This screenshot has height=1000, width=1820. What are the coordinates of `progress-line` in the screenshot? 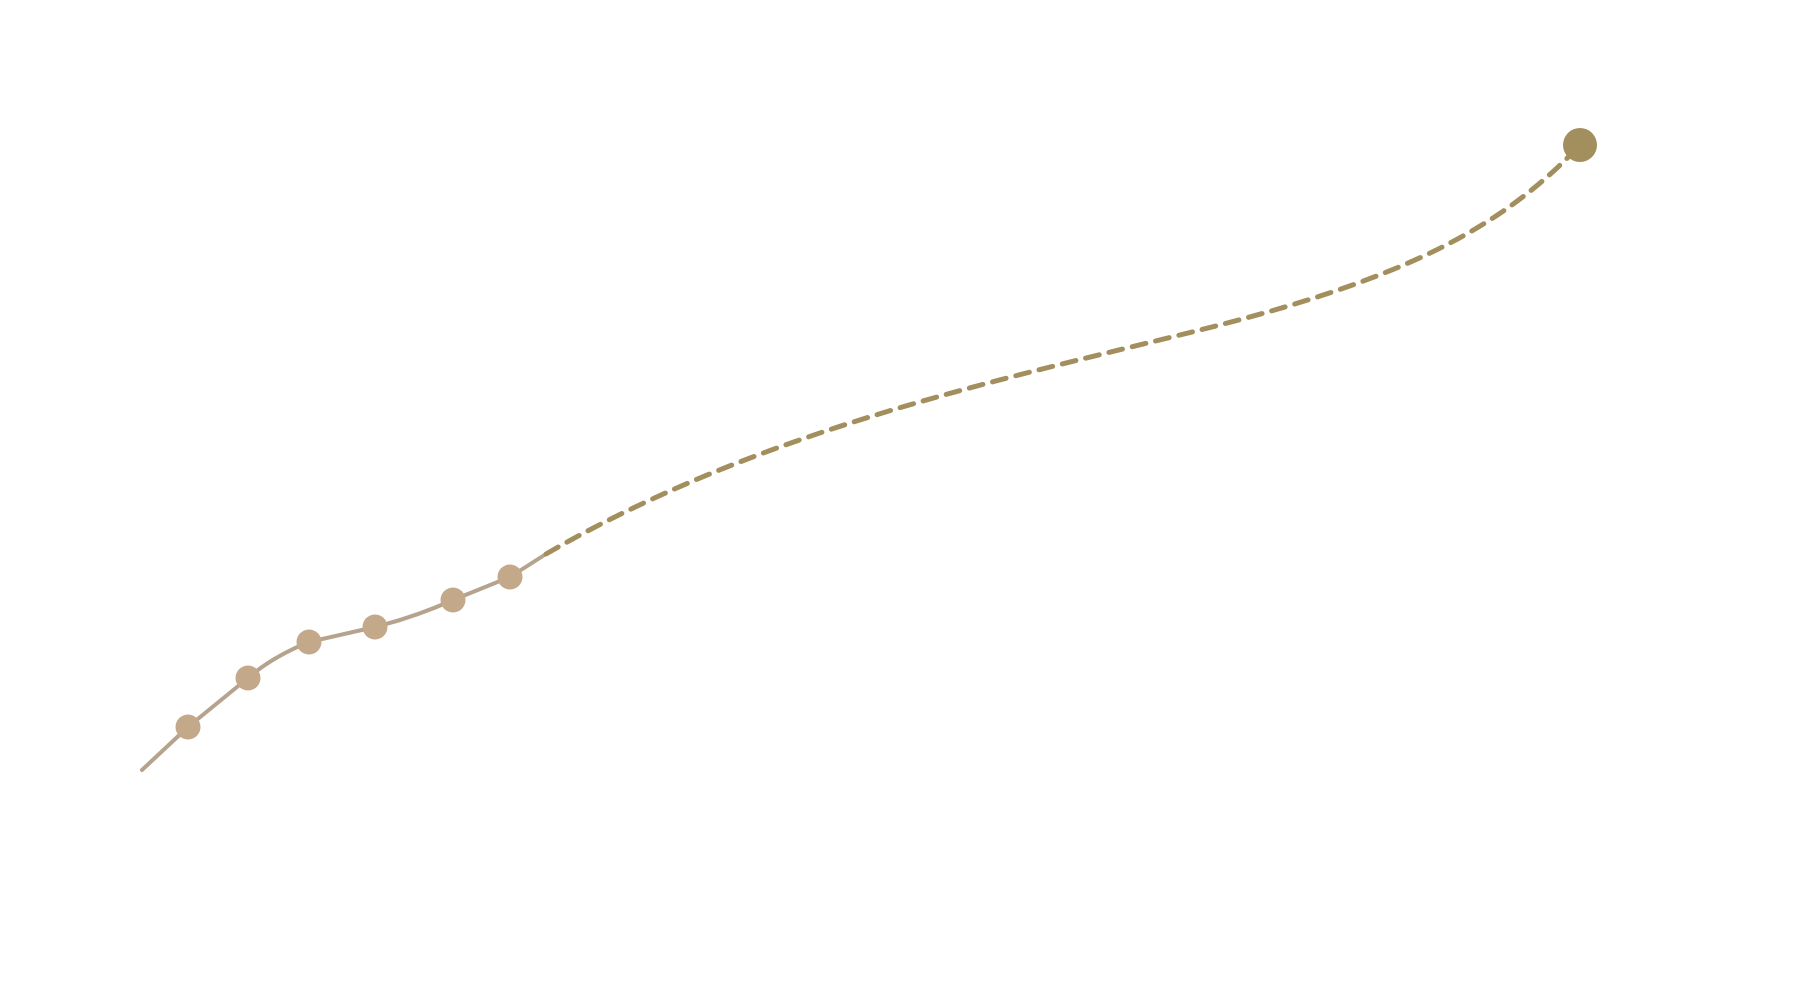 It's located at (344, 662).